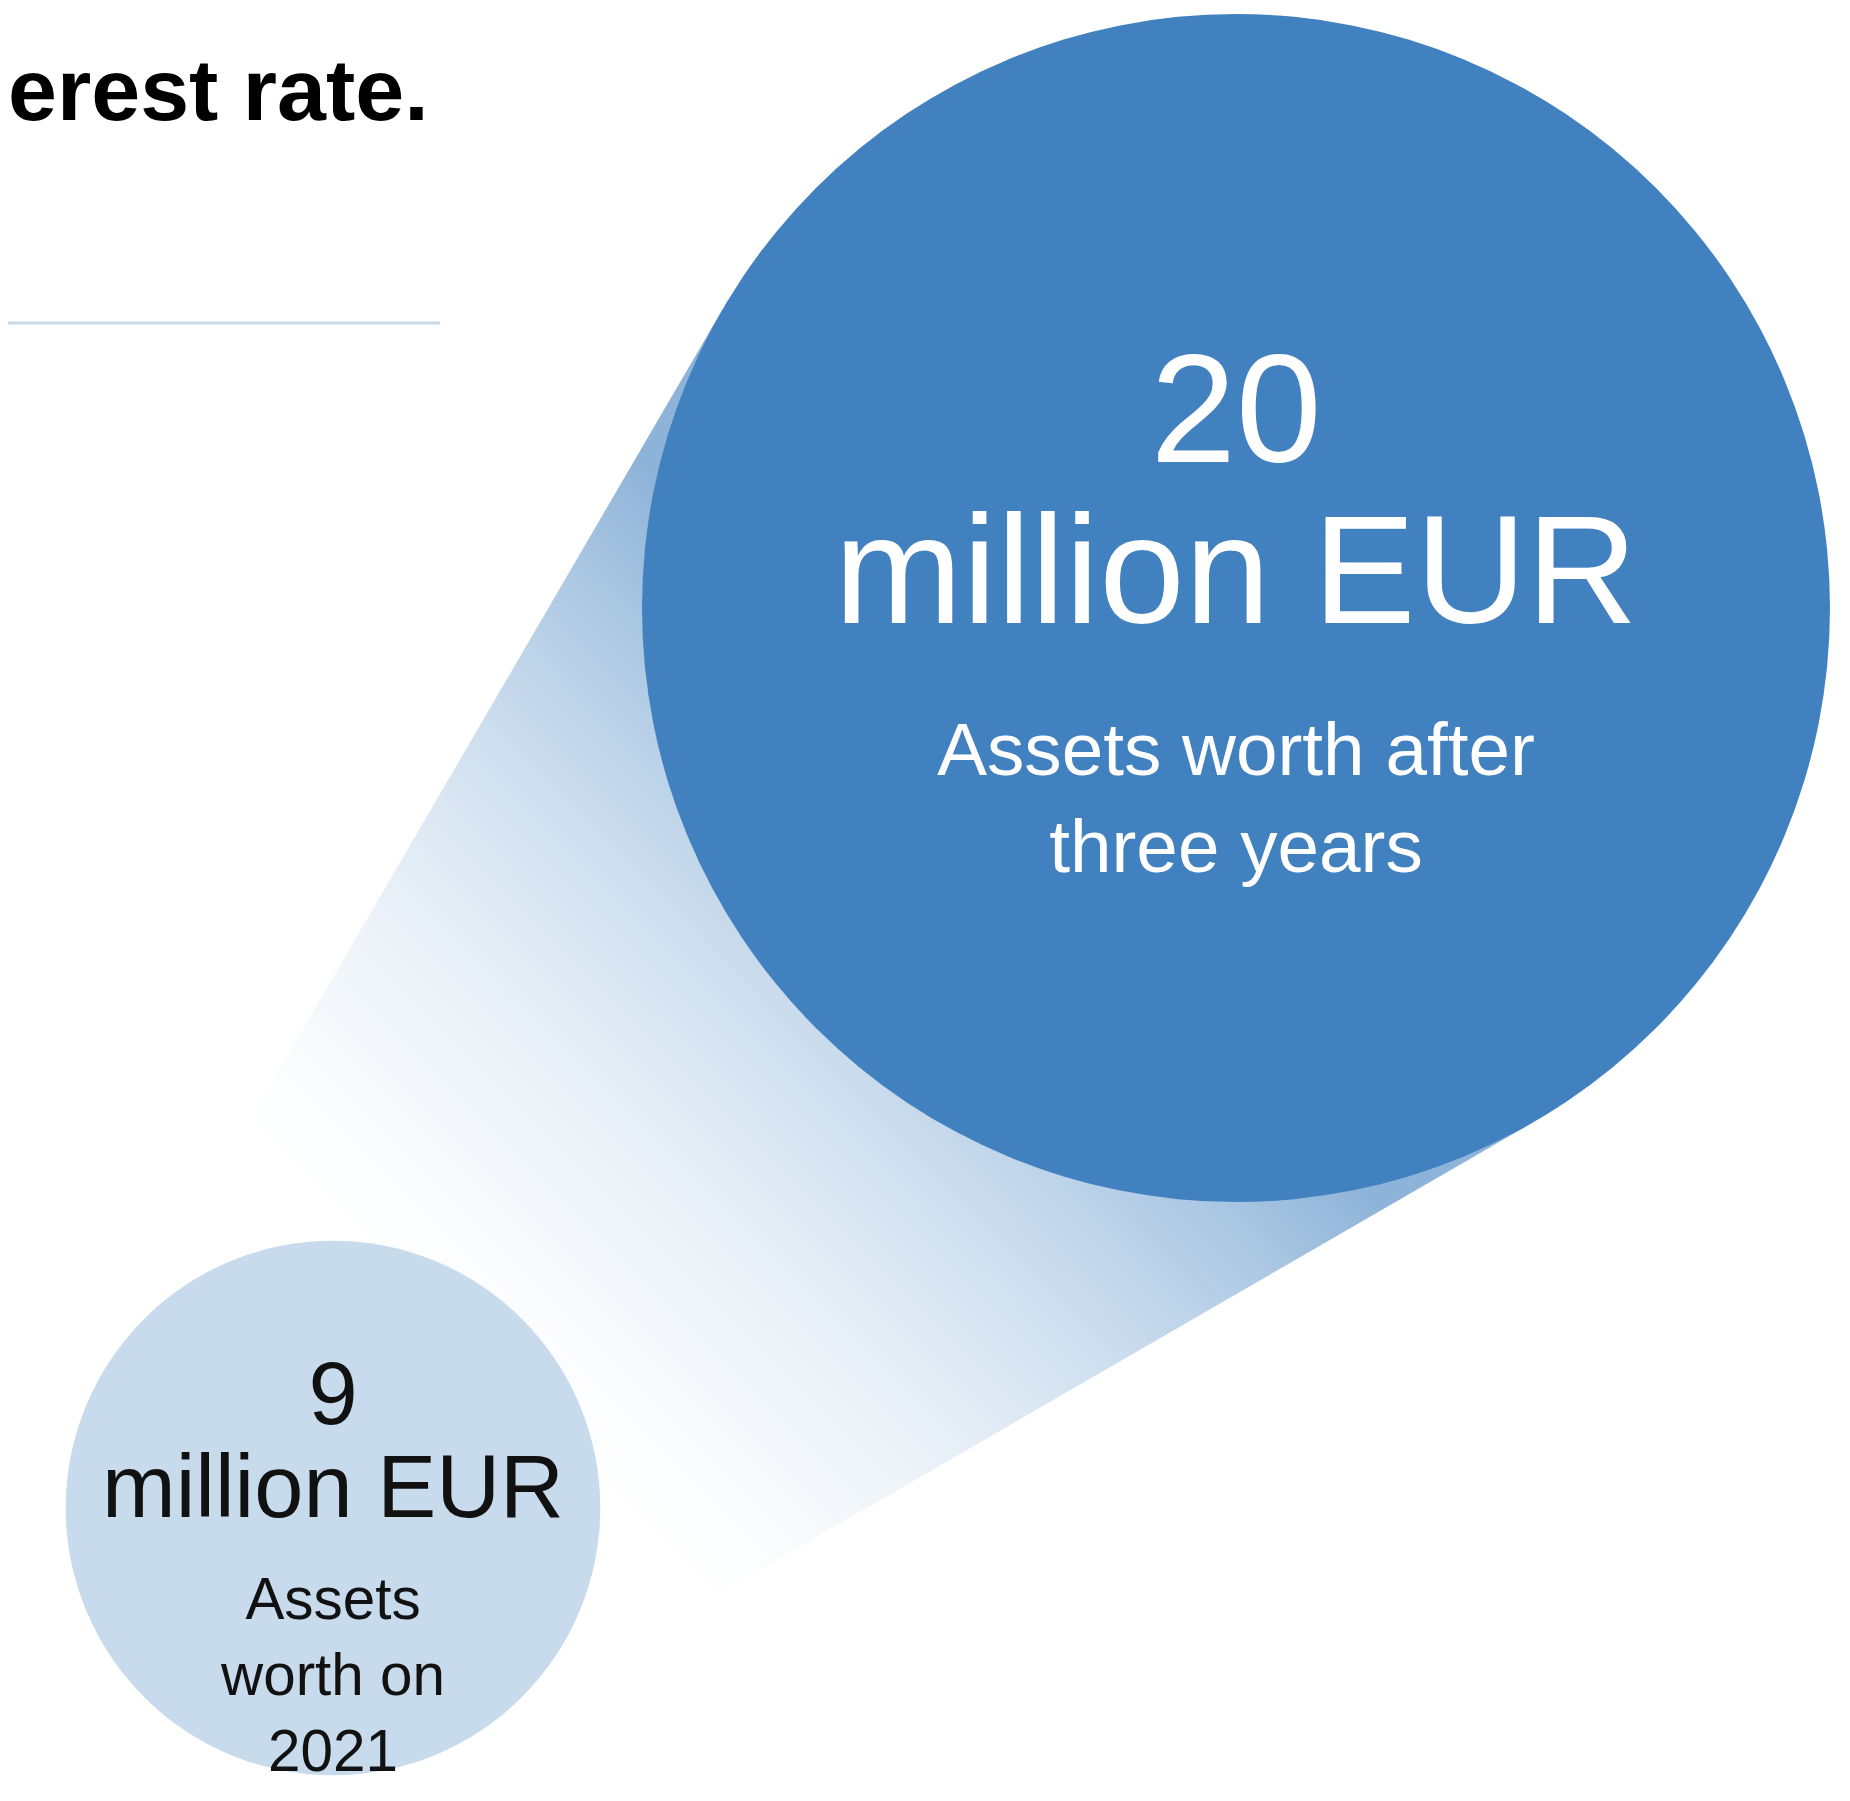  I want to click on text: erest rate., so click(218, 89).